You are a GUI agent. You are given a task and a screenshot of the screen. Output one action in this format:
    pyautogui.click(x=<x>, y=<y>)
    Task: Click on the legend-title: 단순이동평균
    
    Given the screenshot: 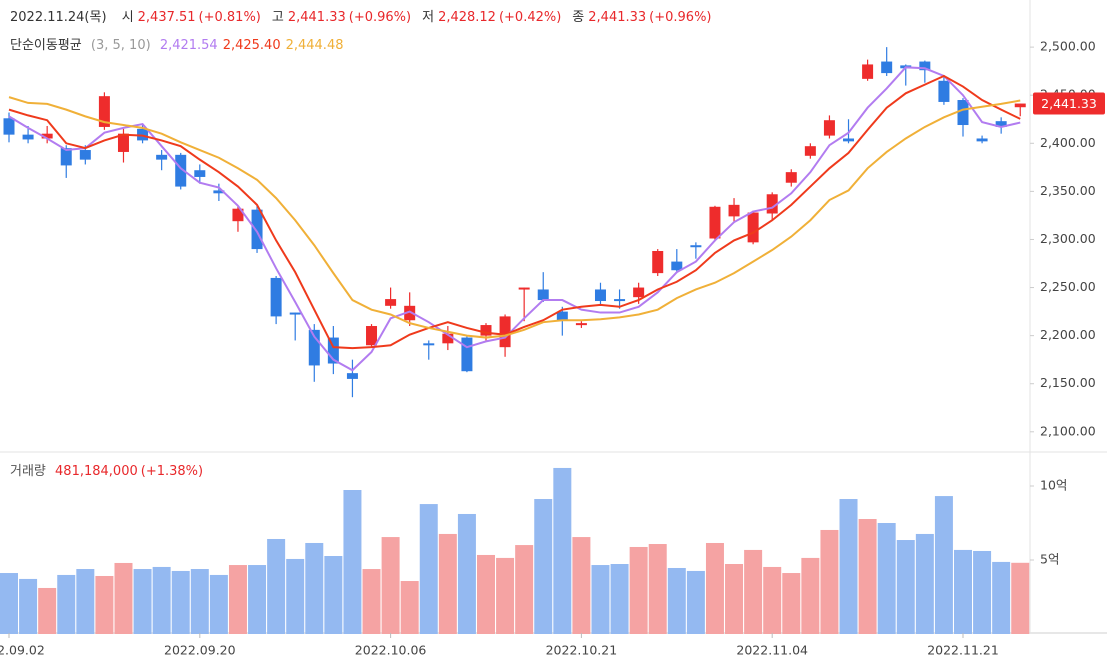 What is the action you would take?
    pyautogui.click(x=46, y=45)
    